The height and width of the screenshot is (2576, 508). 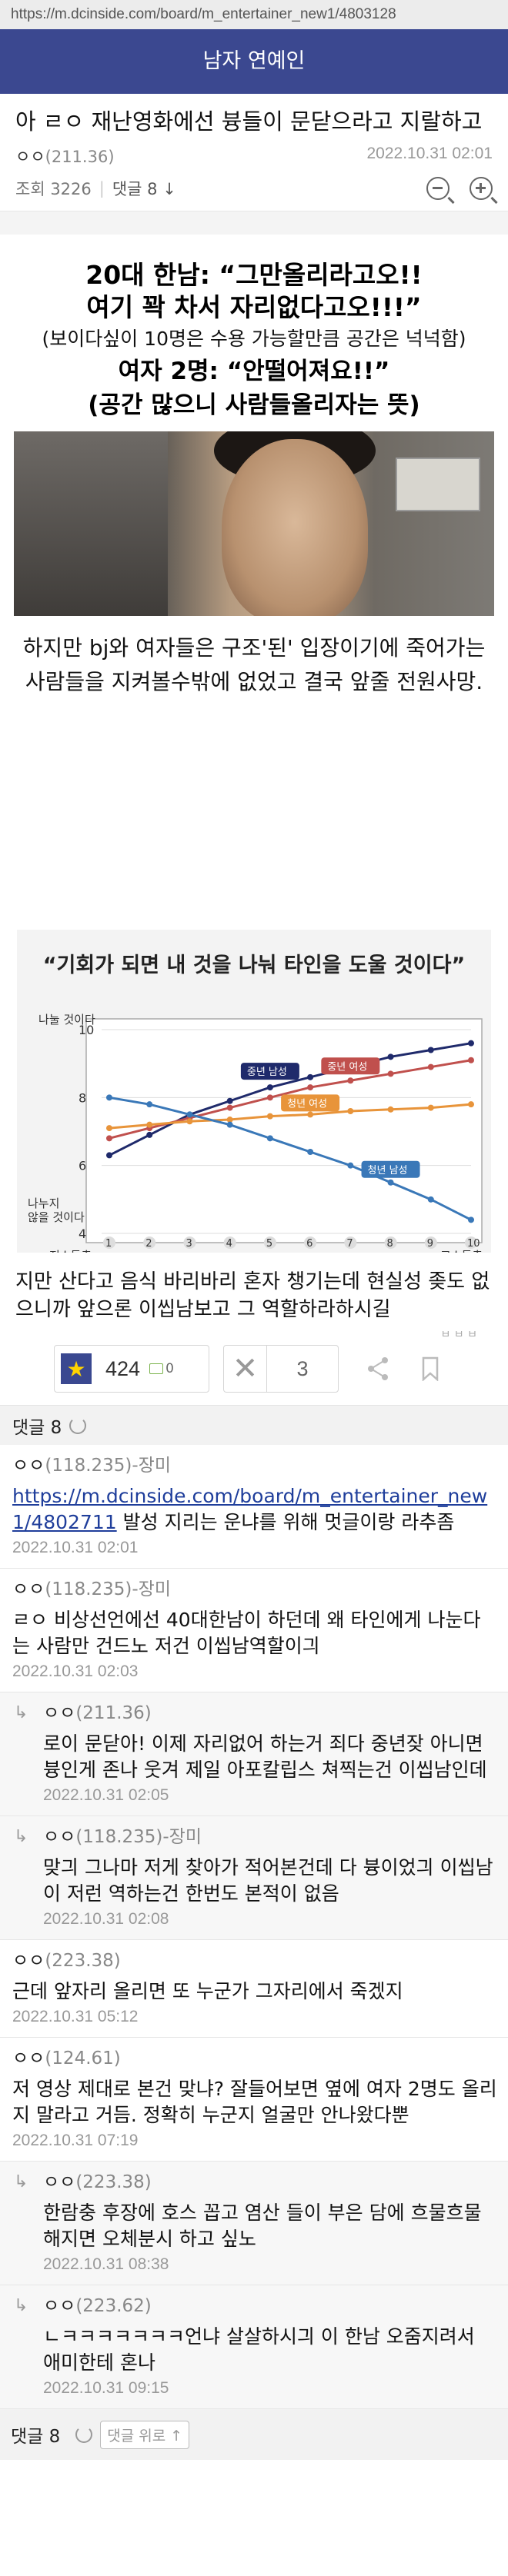 What do you see at coordinates (76, 1368) in the screenshot?
I see `star-icon: ★` at bounding box center [76, 1368].